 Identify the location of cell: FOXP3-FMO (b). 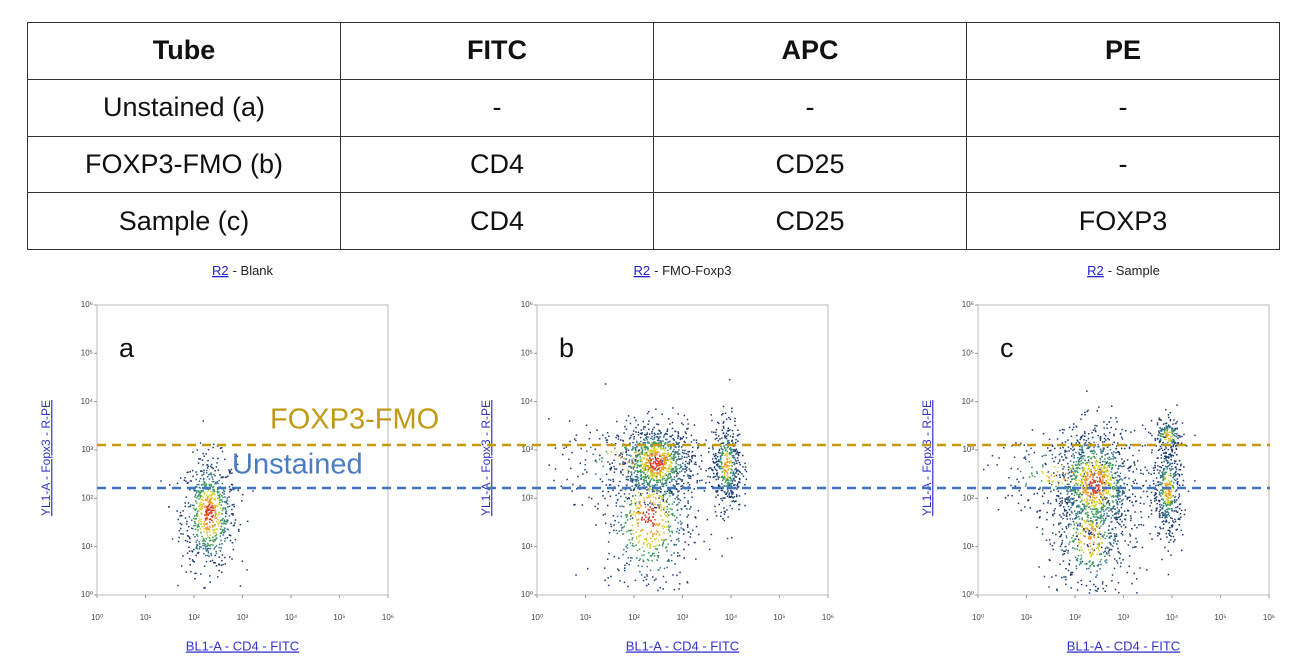
(184, 164).